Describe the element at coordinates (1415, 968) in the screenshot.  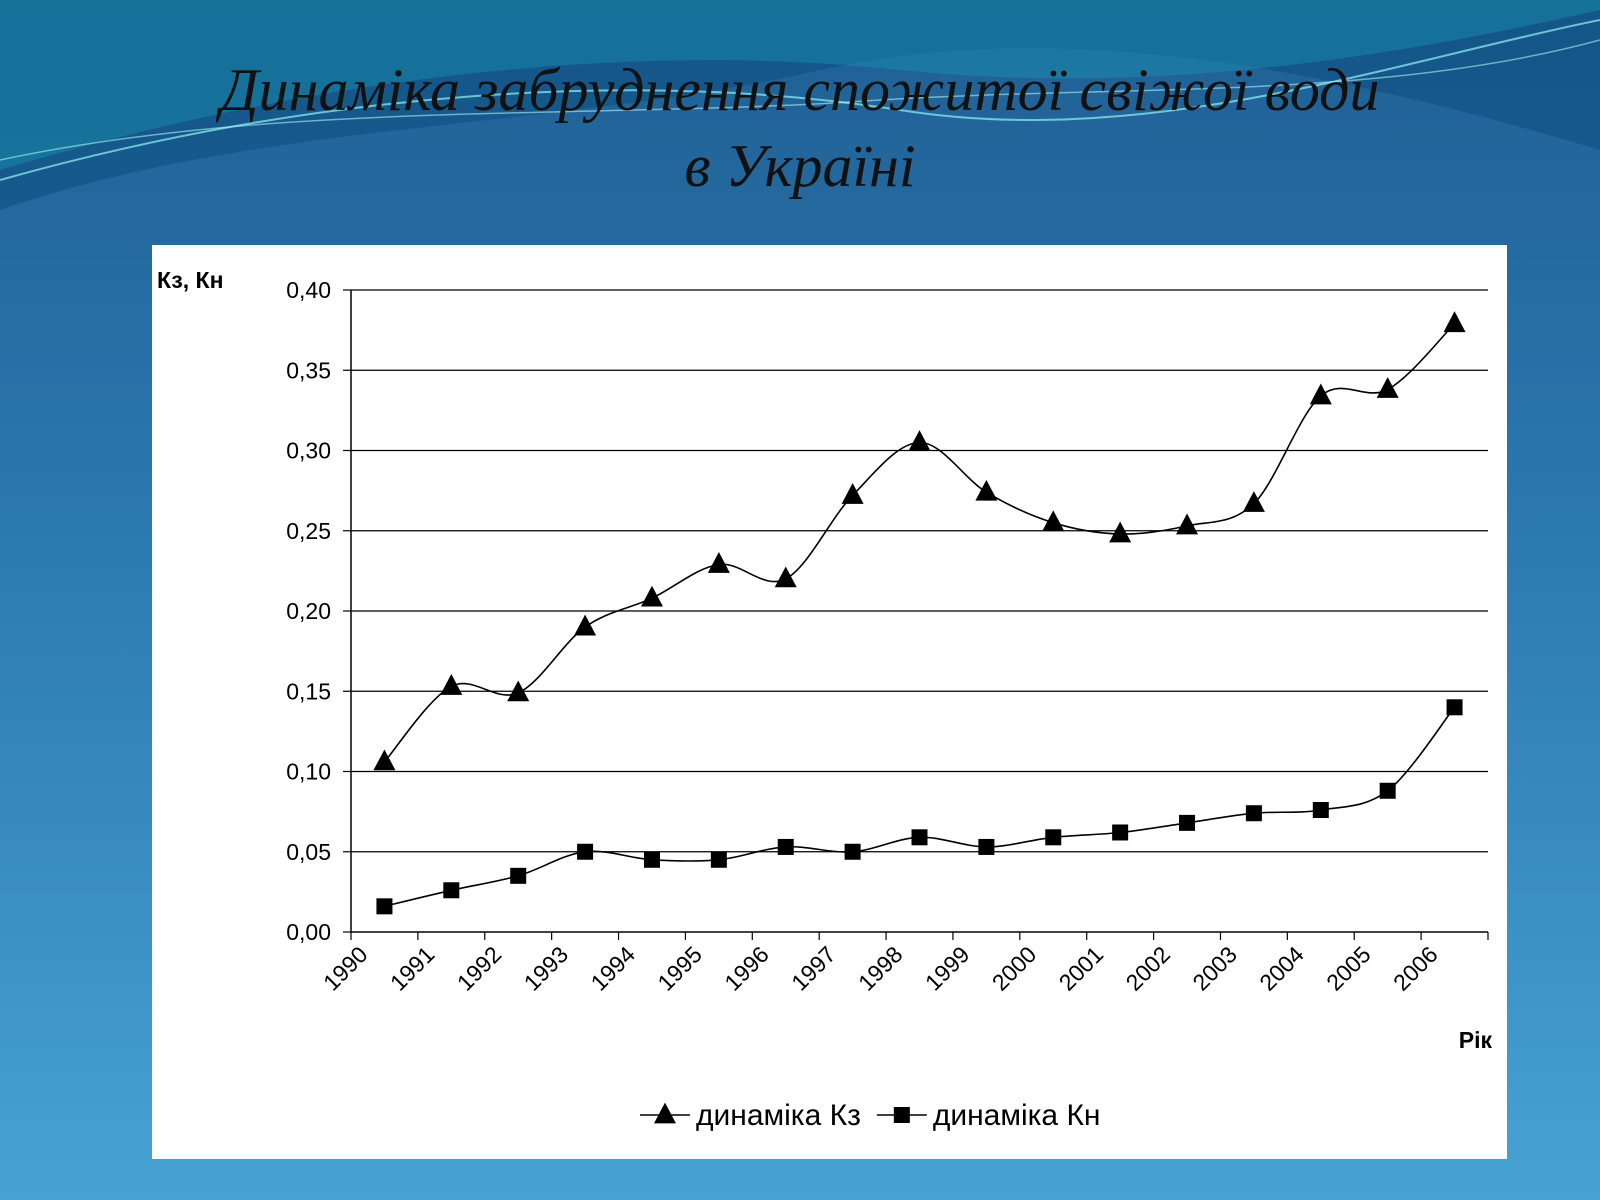
I see `x-tick-label: 2006` at that location.